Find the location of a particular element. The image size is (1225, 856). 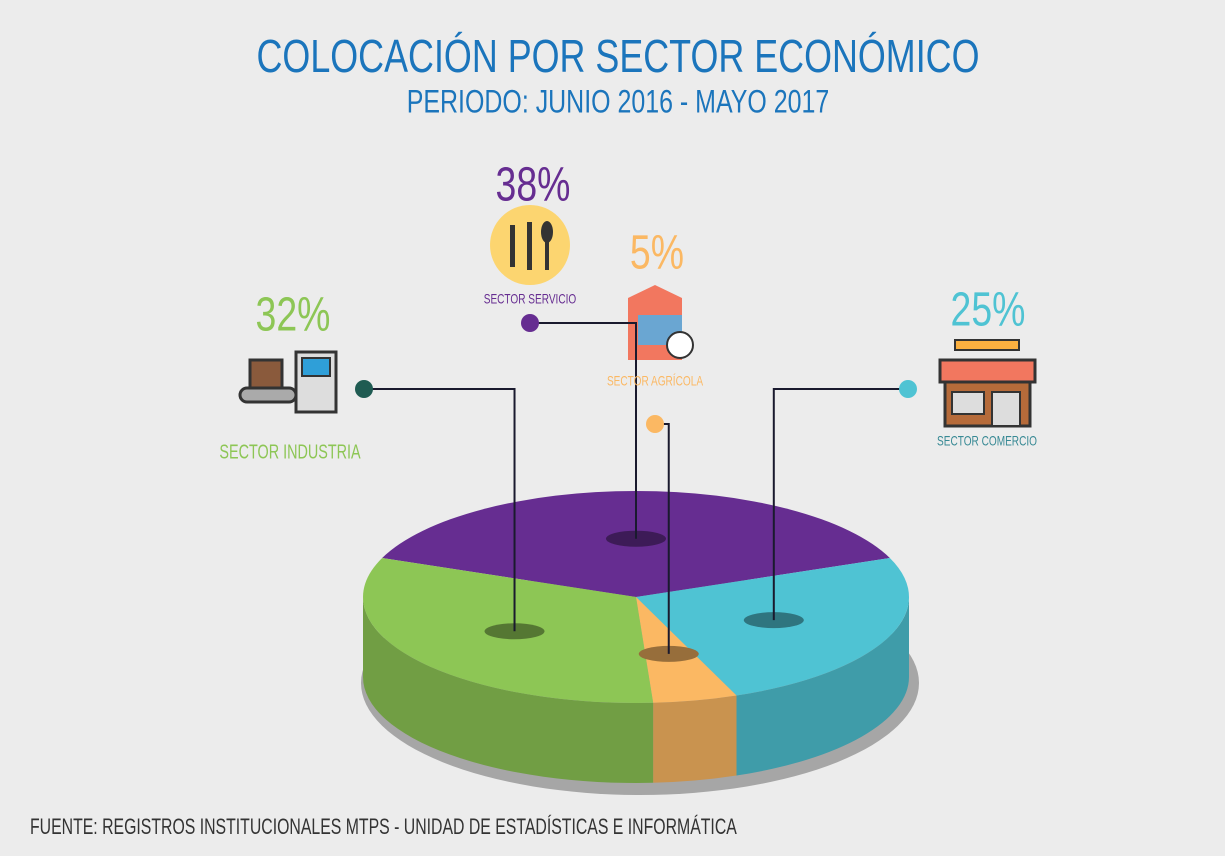

value-label: 32% is located at coordinates (293, 315).